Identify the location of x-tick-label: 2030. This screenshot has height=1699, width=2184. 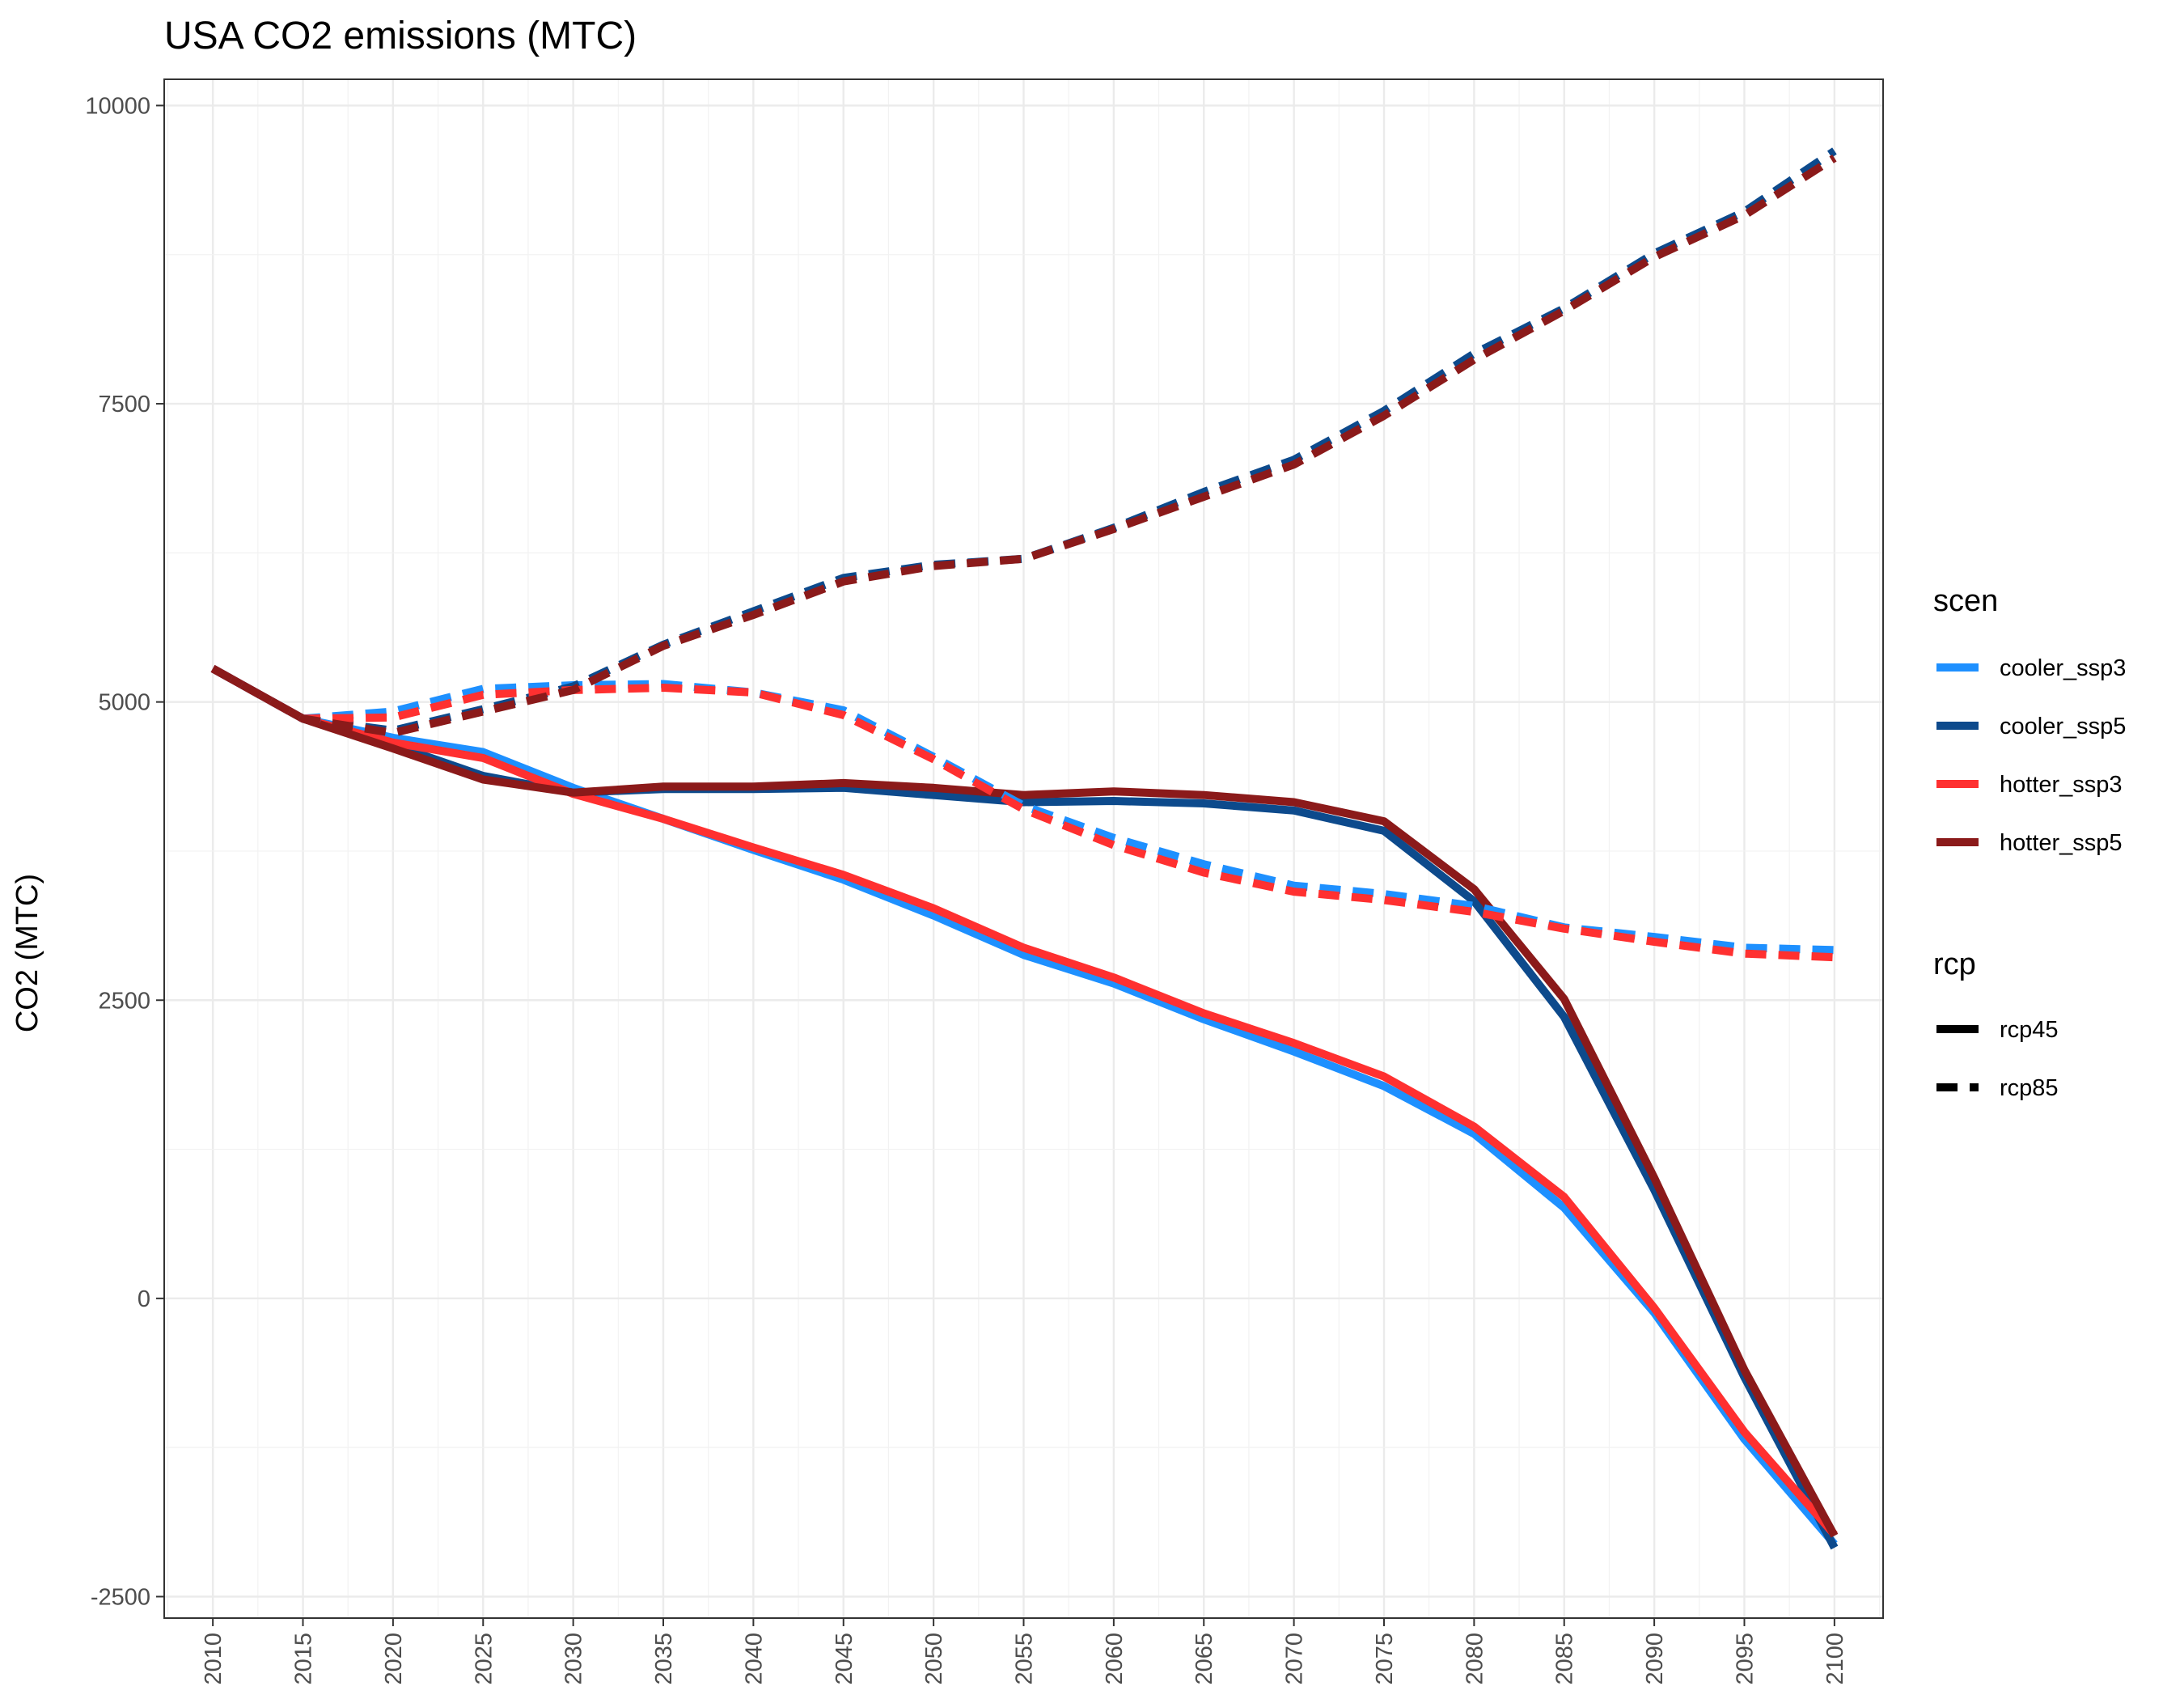
(574, 1659).